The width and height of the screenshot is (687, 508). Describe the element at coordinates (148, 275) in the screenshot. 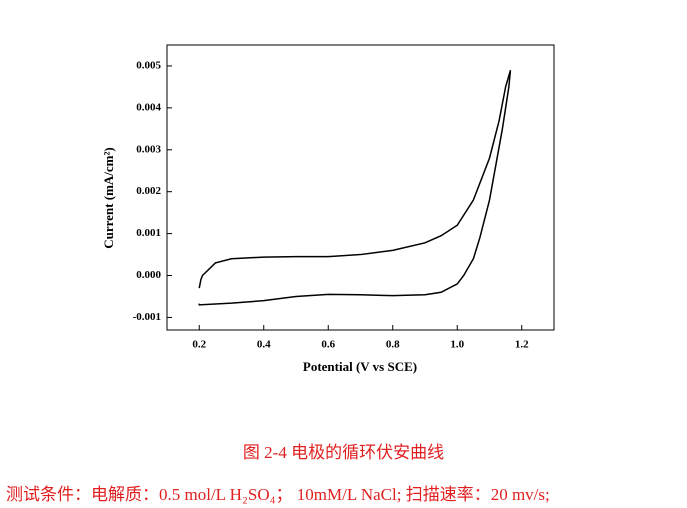

I see `y-tick-label: 0.000` at that location.